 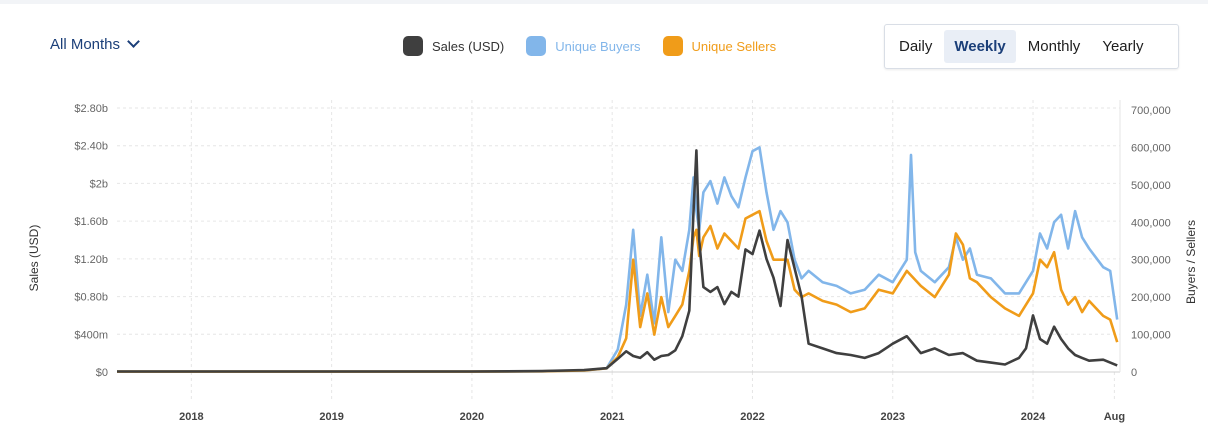 I want to click on interval-tabs: Daily Weekly Monthly Yearly, so click(x=1031, y=46).